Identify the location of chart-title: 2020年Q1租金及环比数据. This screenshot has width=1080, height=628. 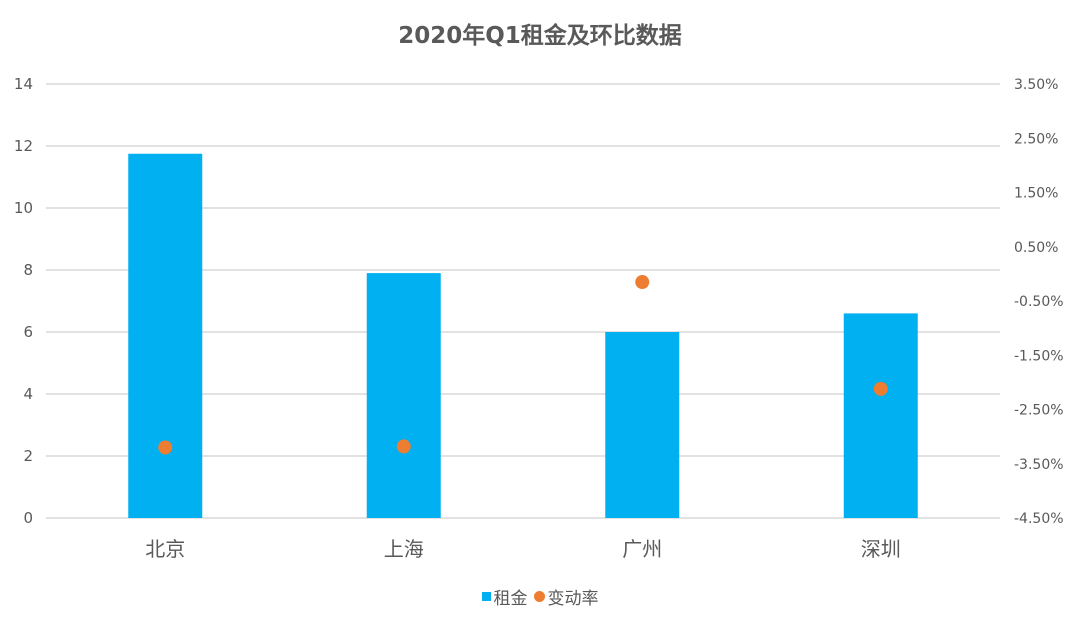
(540, 36).